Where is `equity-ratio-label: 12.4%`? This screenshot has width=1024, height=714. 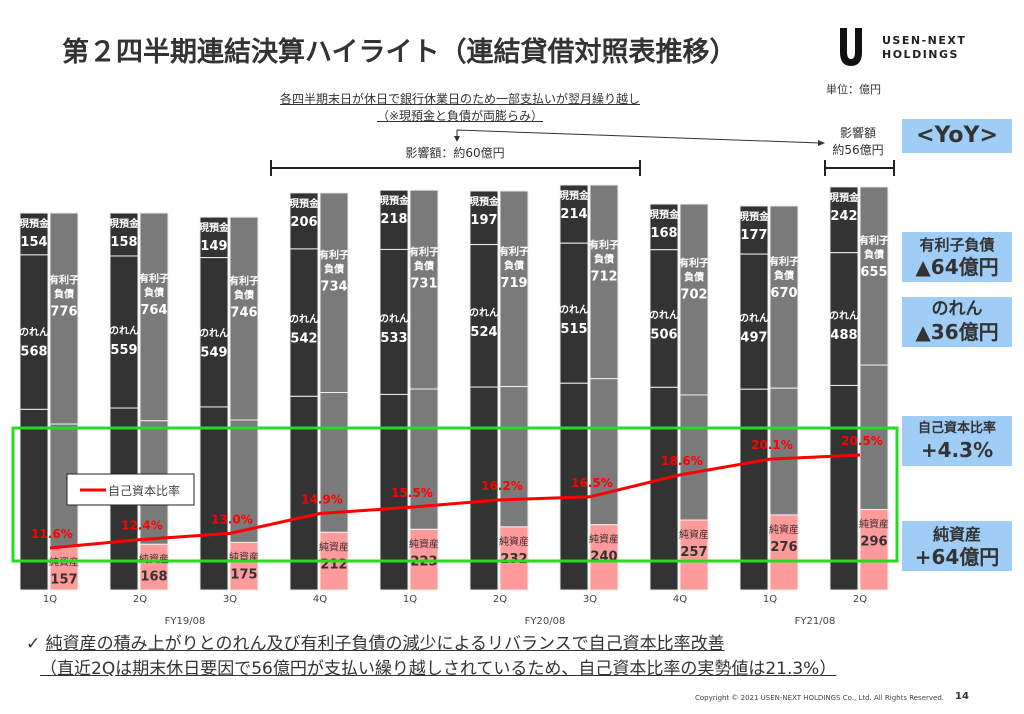
equity-ratio-label: 12.4% is located at coordinates (142, 526).